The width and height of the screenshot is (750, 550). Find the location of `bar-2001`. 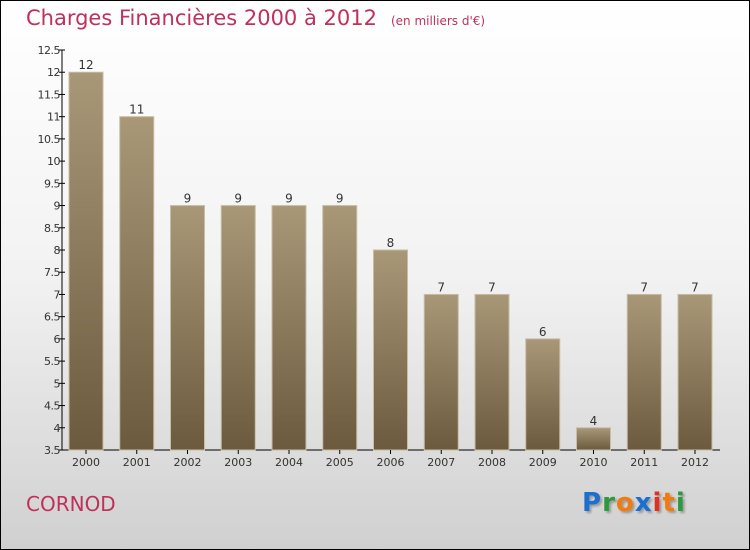

bar-2001 is located at coordinates (137, 283).